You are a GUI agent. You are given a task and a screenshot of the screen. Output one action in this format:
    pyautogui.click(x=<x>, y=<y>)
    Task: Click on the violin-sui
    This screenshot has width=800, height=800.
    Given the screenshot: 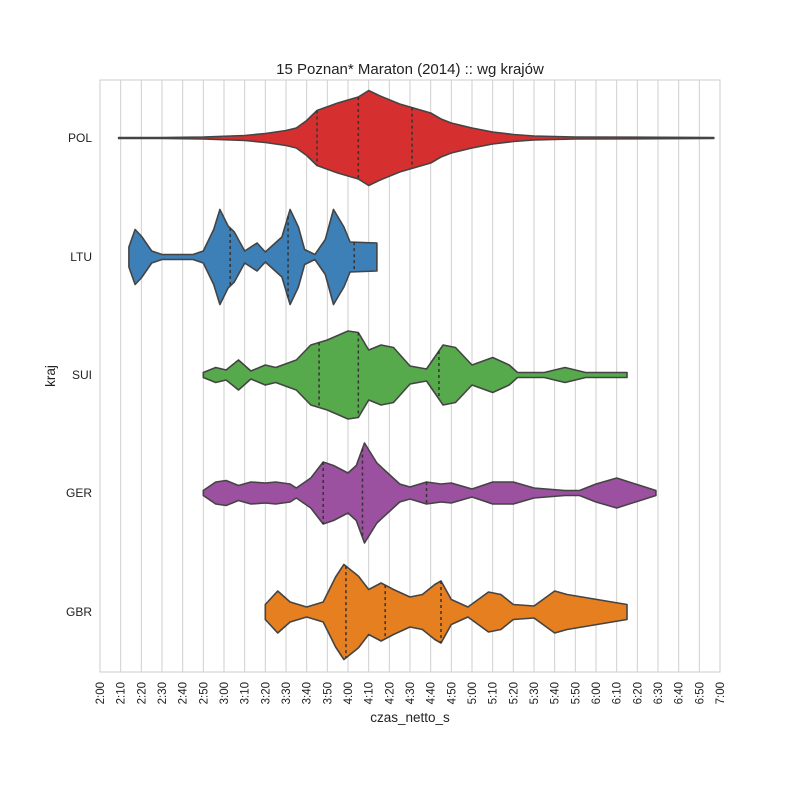 What is the action you would take?
    pyautogui.click(x=415, y=375)
    